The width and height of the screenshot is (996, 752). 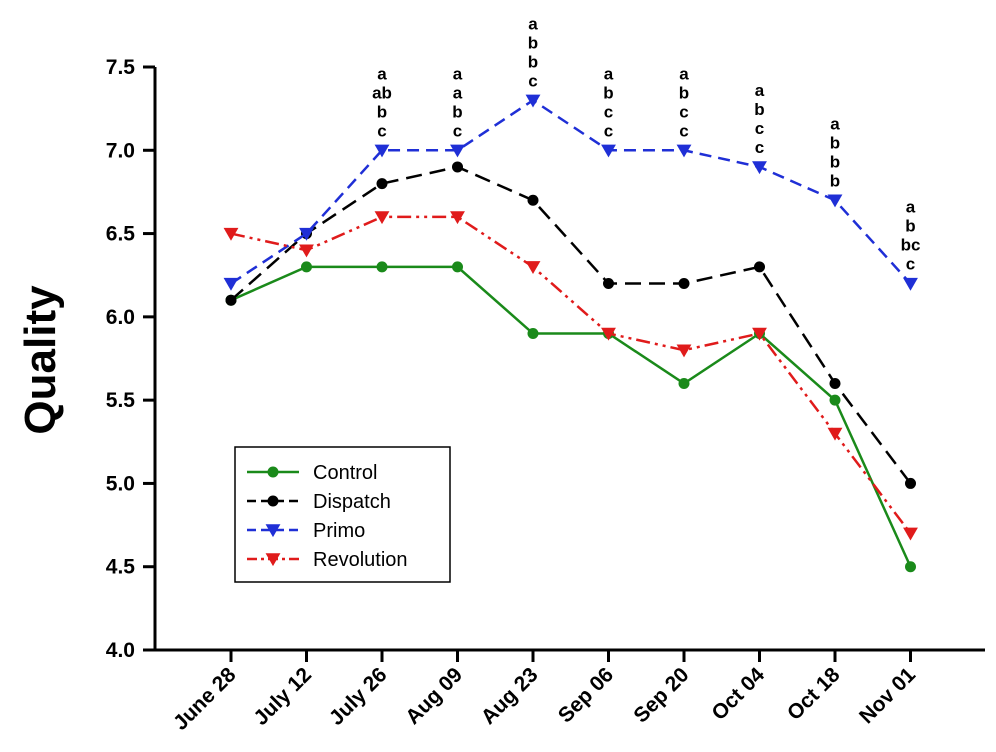 I want to click on y-tick-label: 7.0, so click(x=120, y=150).